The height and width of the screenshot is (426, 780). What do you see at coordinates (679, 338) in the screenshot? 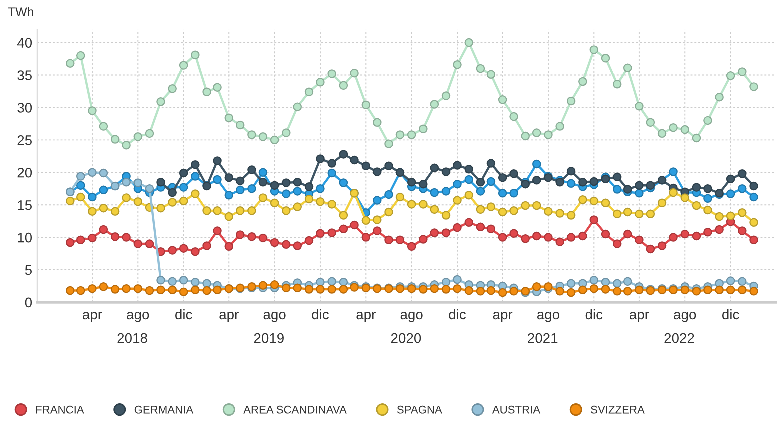
I see `text: 2022` at bounding box center [679, 338].